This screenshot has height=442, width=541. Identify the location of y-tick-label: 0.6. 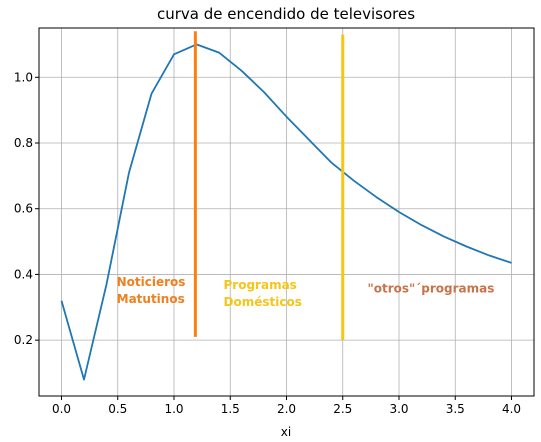
(23, 209).